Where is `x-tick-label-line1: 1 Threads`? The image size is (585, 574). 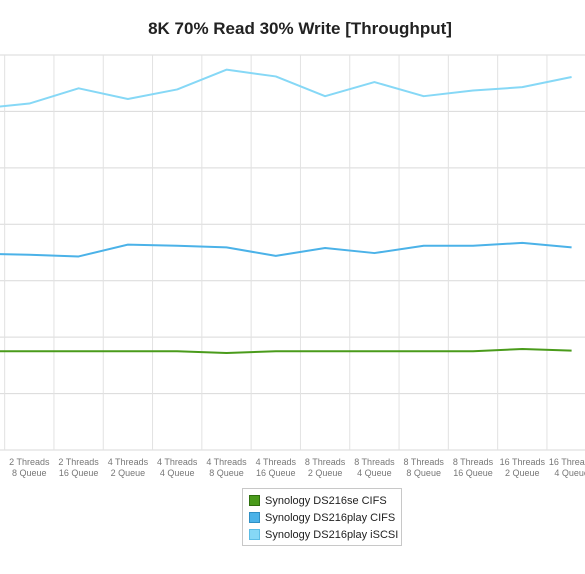 x-tick-label-line1: 1 Threads is located at coordinates (0, 462).